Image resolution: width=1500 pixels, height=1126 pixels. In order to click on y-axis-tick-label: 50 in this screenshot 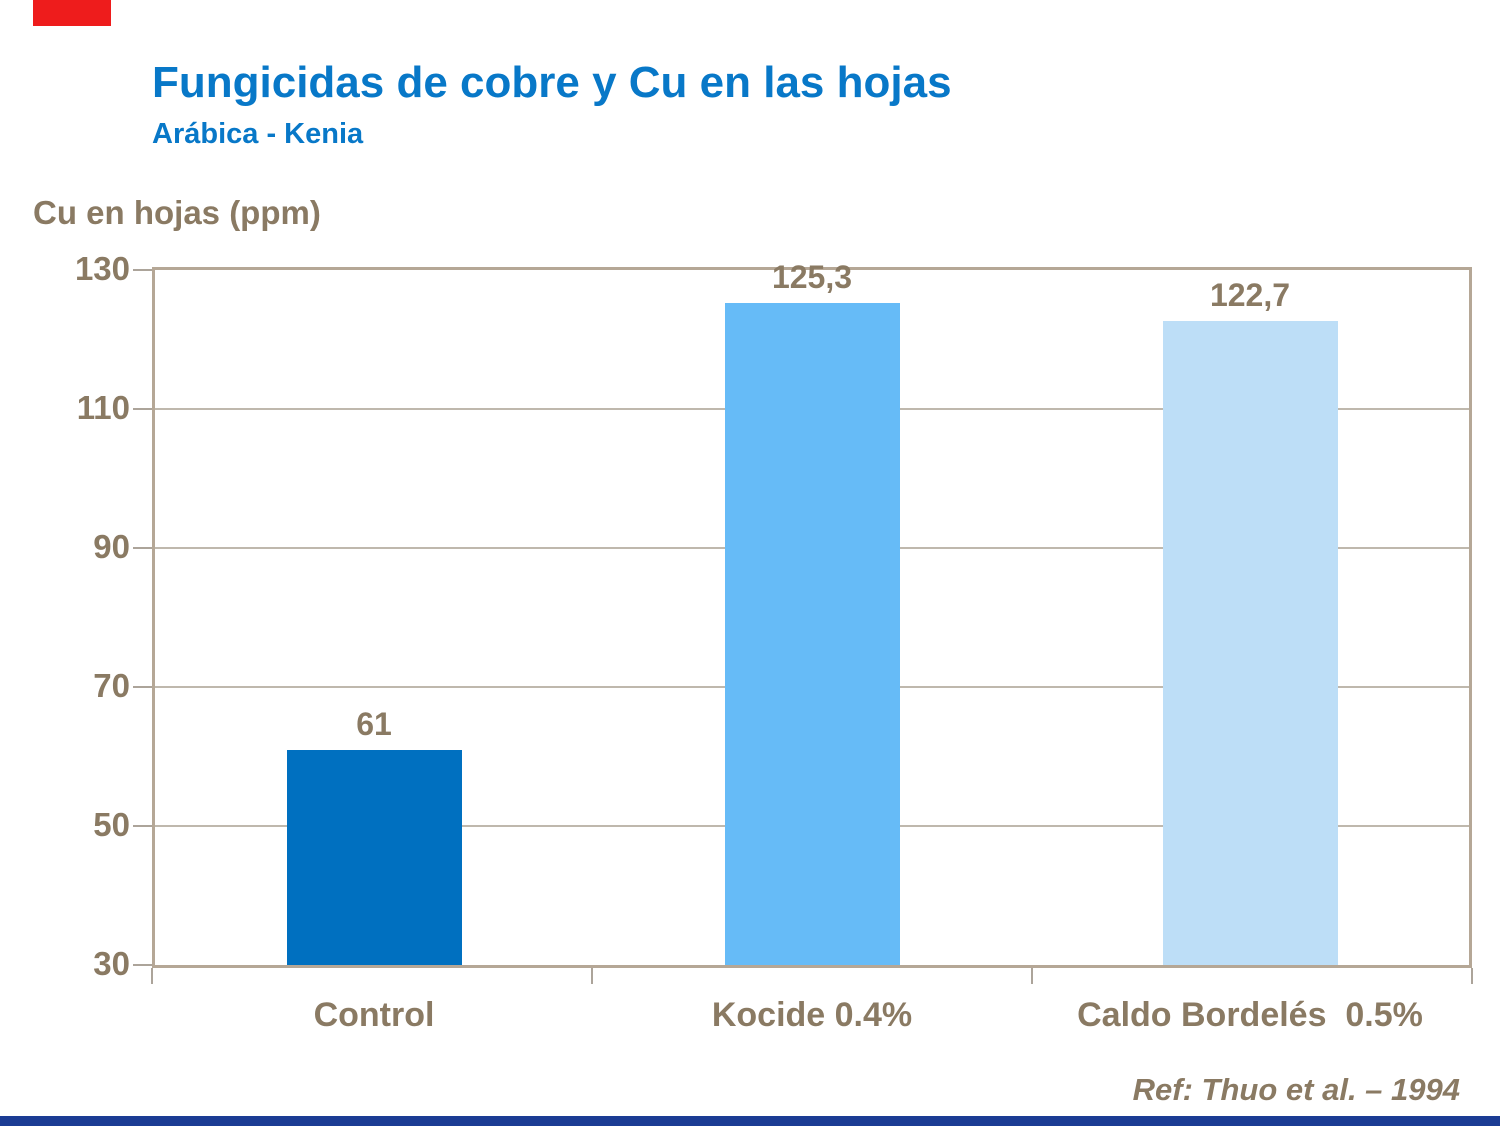, I will do `click(111, 824)`.